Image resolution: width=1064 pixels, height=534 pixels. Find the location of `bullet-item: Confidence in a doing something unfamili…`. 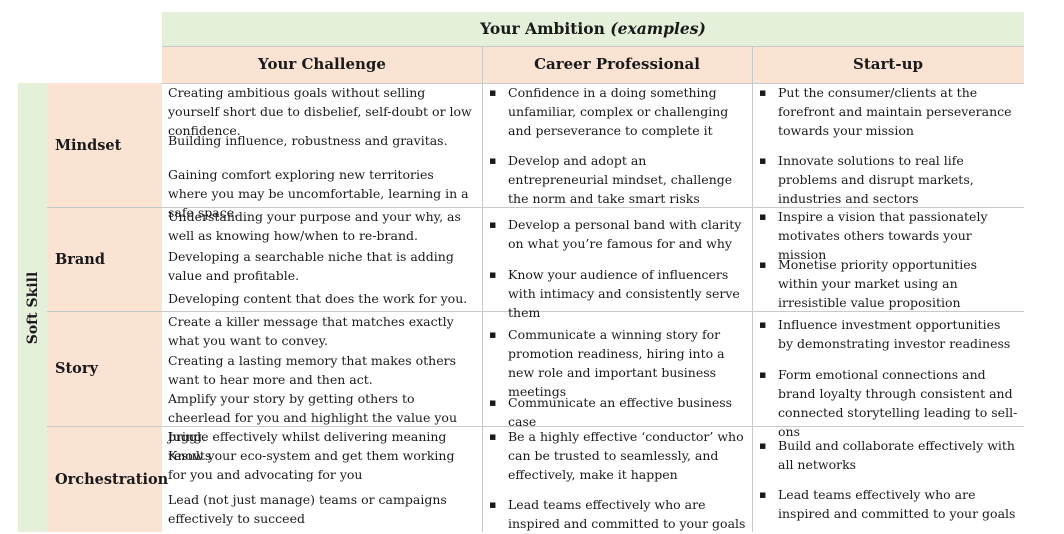

bullet-item: Confidence in a doing something unfamili… is located at coordinates (618, 111).